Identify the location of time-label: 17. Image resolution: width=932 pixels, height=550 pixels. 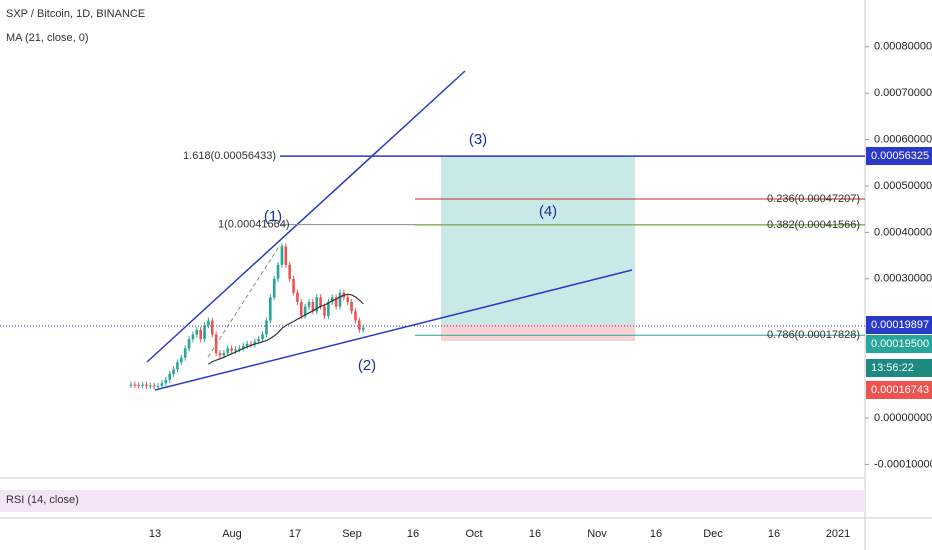
(295, 534).